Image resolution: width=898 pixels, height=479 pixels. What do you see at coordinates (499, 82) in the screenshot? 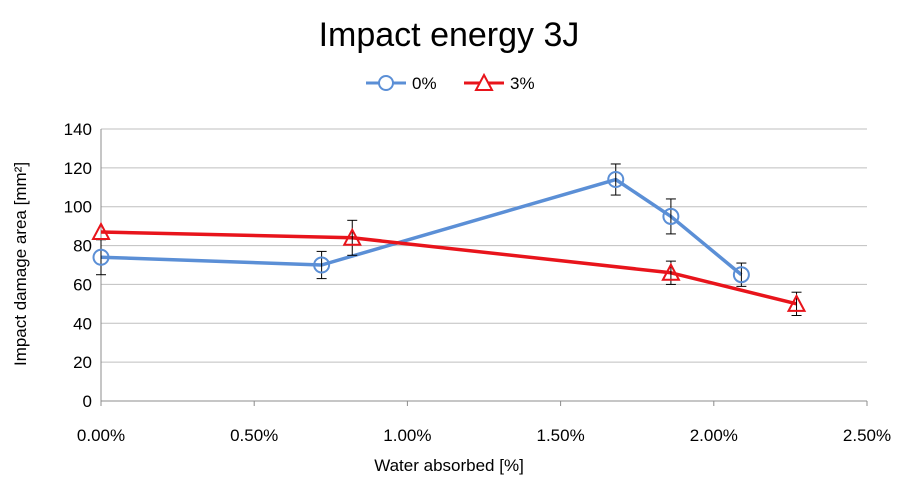
I see `legend-item-1: 3%` at bounding box center [499, 82].